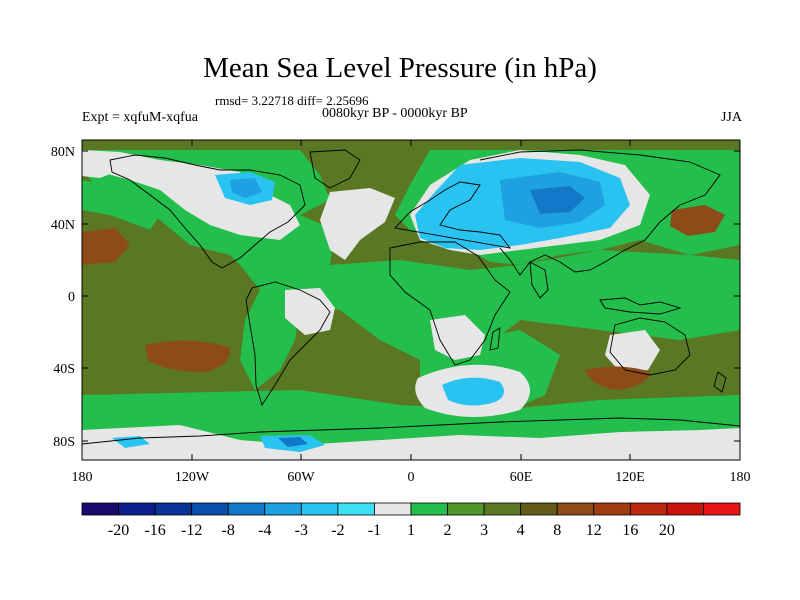 The height and width of the screenshot is (600, 800). I want to click on colorbar-label: -3, so click(301, 530).